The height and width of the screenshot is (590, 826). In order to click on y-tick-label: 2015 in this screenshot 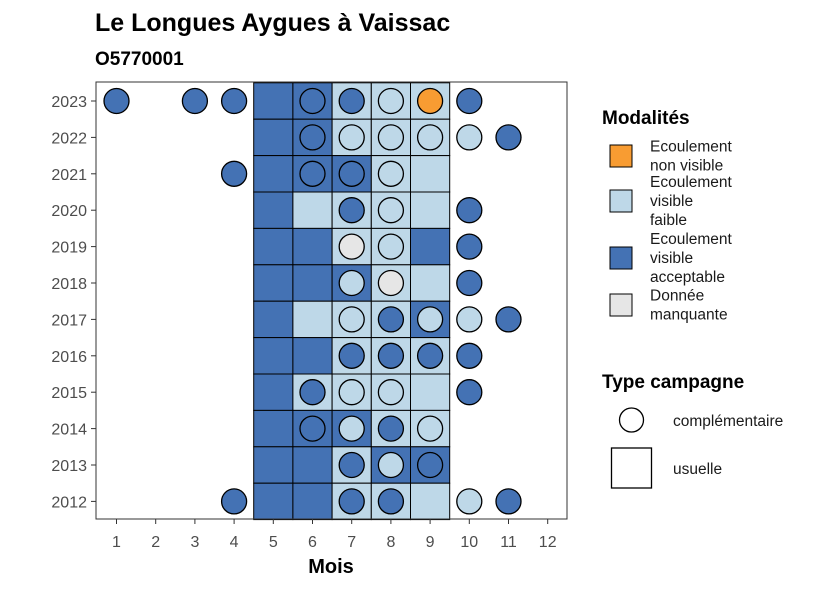, I will do `click(69, 393)`.